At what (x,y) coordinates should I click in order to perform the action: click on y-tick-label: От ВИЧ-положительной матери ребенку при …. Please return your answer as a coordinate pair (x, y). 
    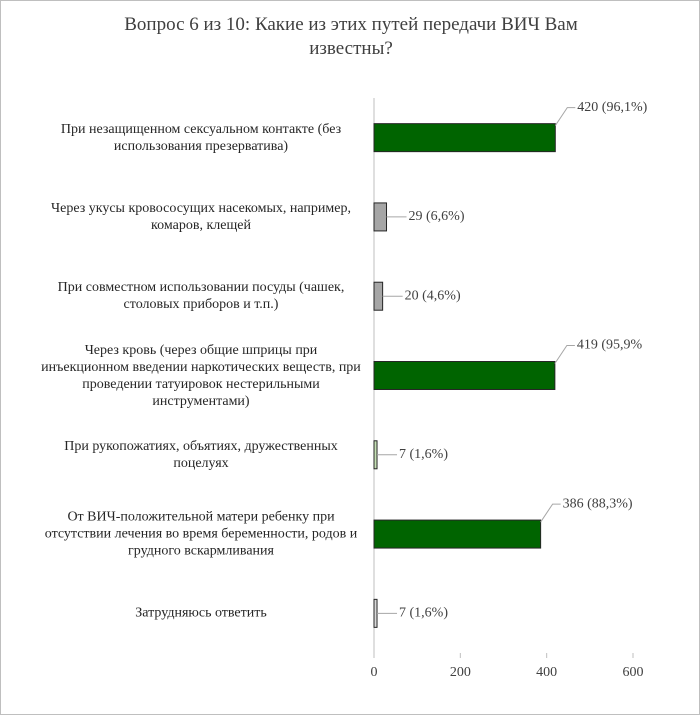
    Looking at the image, I should click on (201, 534).